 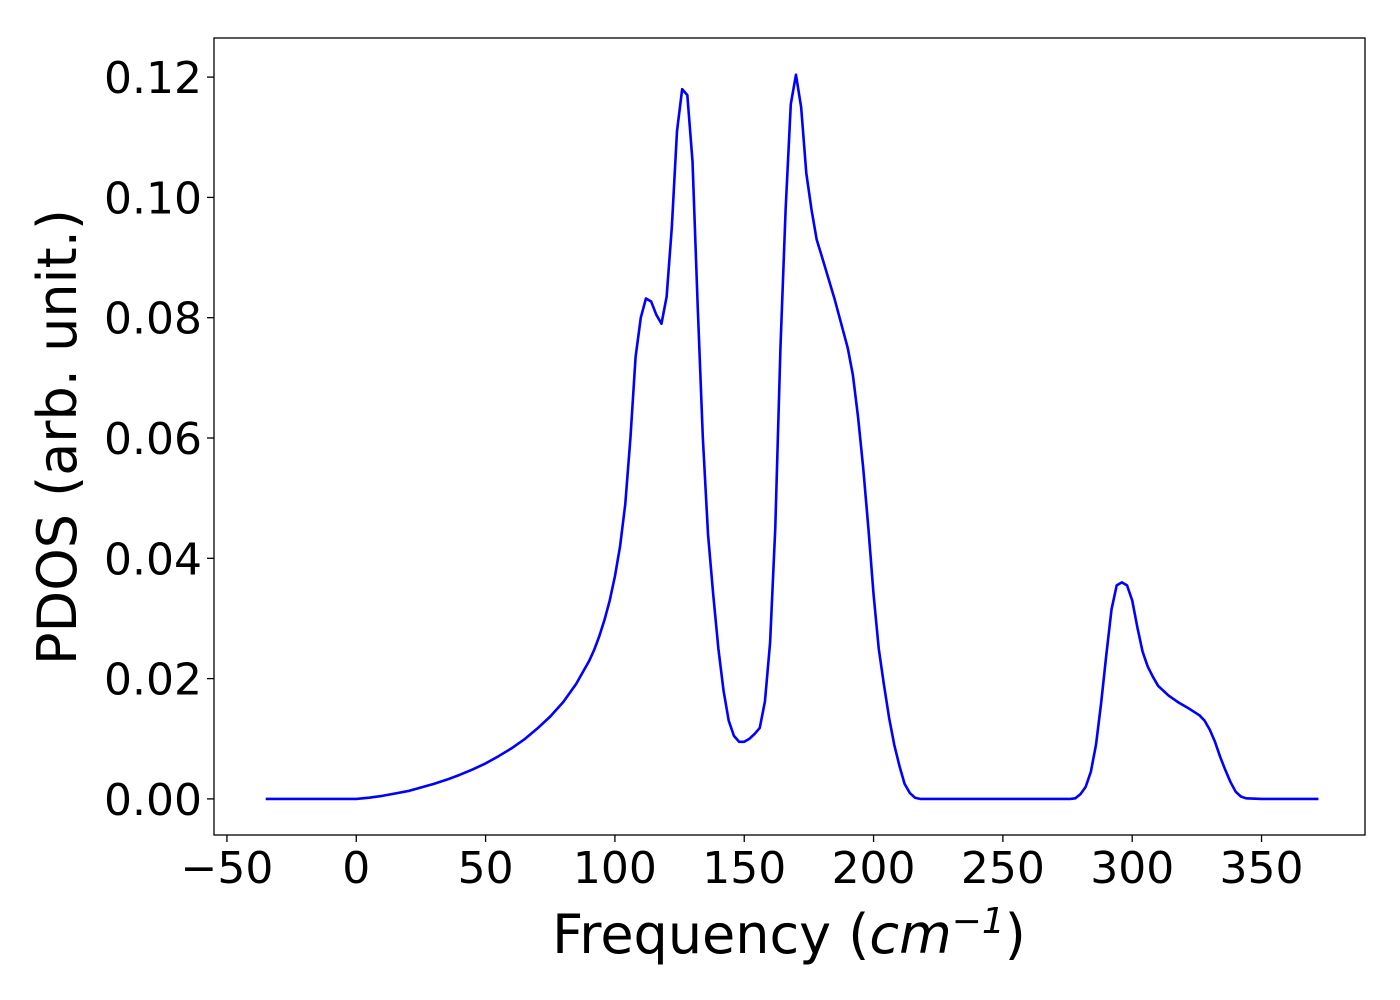 I want to click on x-tick-label: 250, so click(x=1003, y=868).